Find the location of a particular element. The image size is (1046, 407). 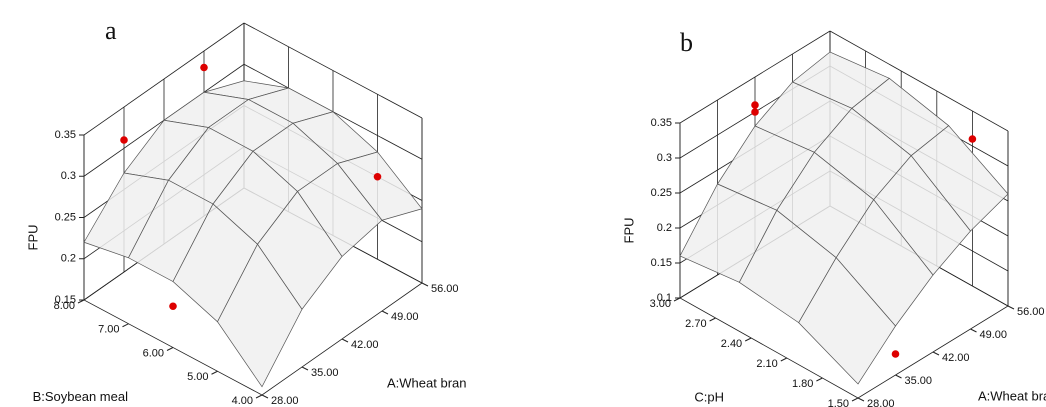

y-tick-label: 1.50 is located at coordinates (838, 402).